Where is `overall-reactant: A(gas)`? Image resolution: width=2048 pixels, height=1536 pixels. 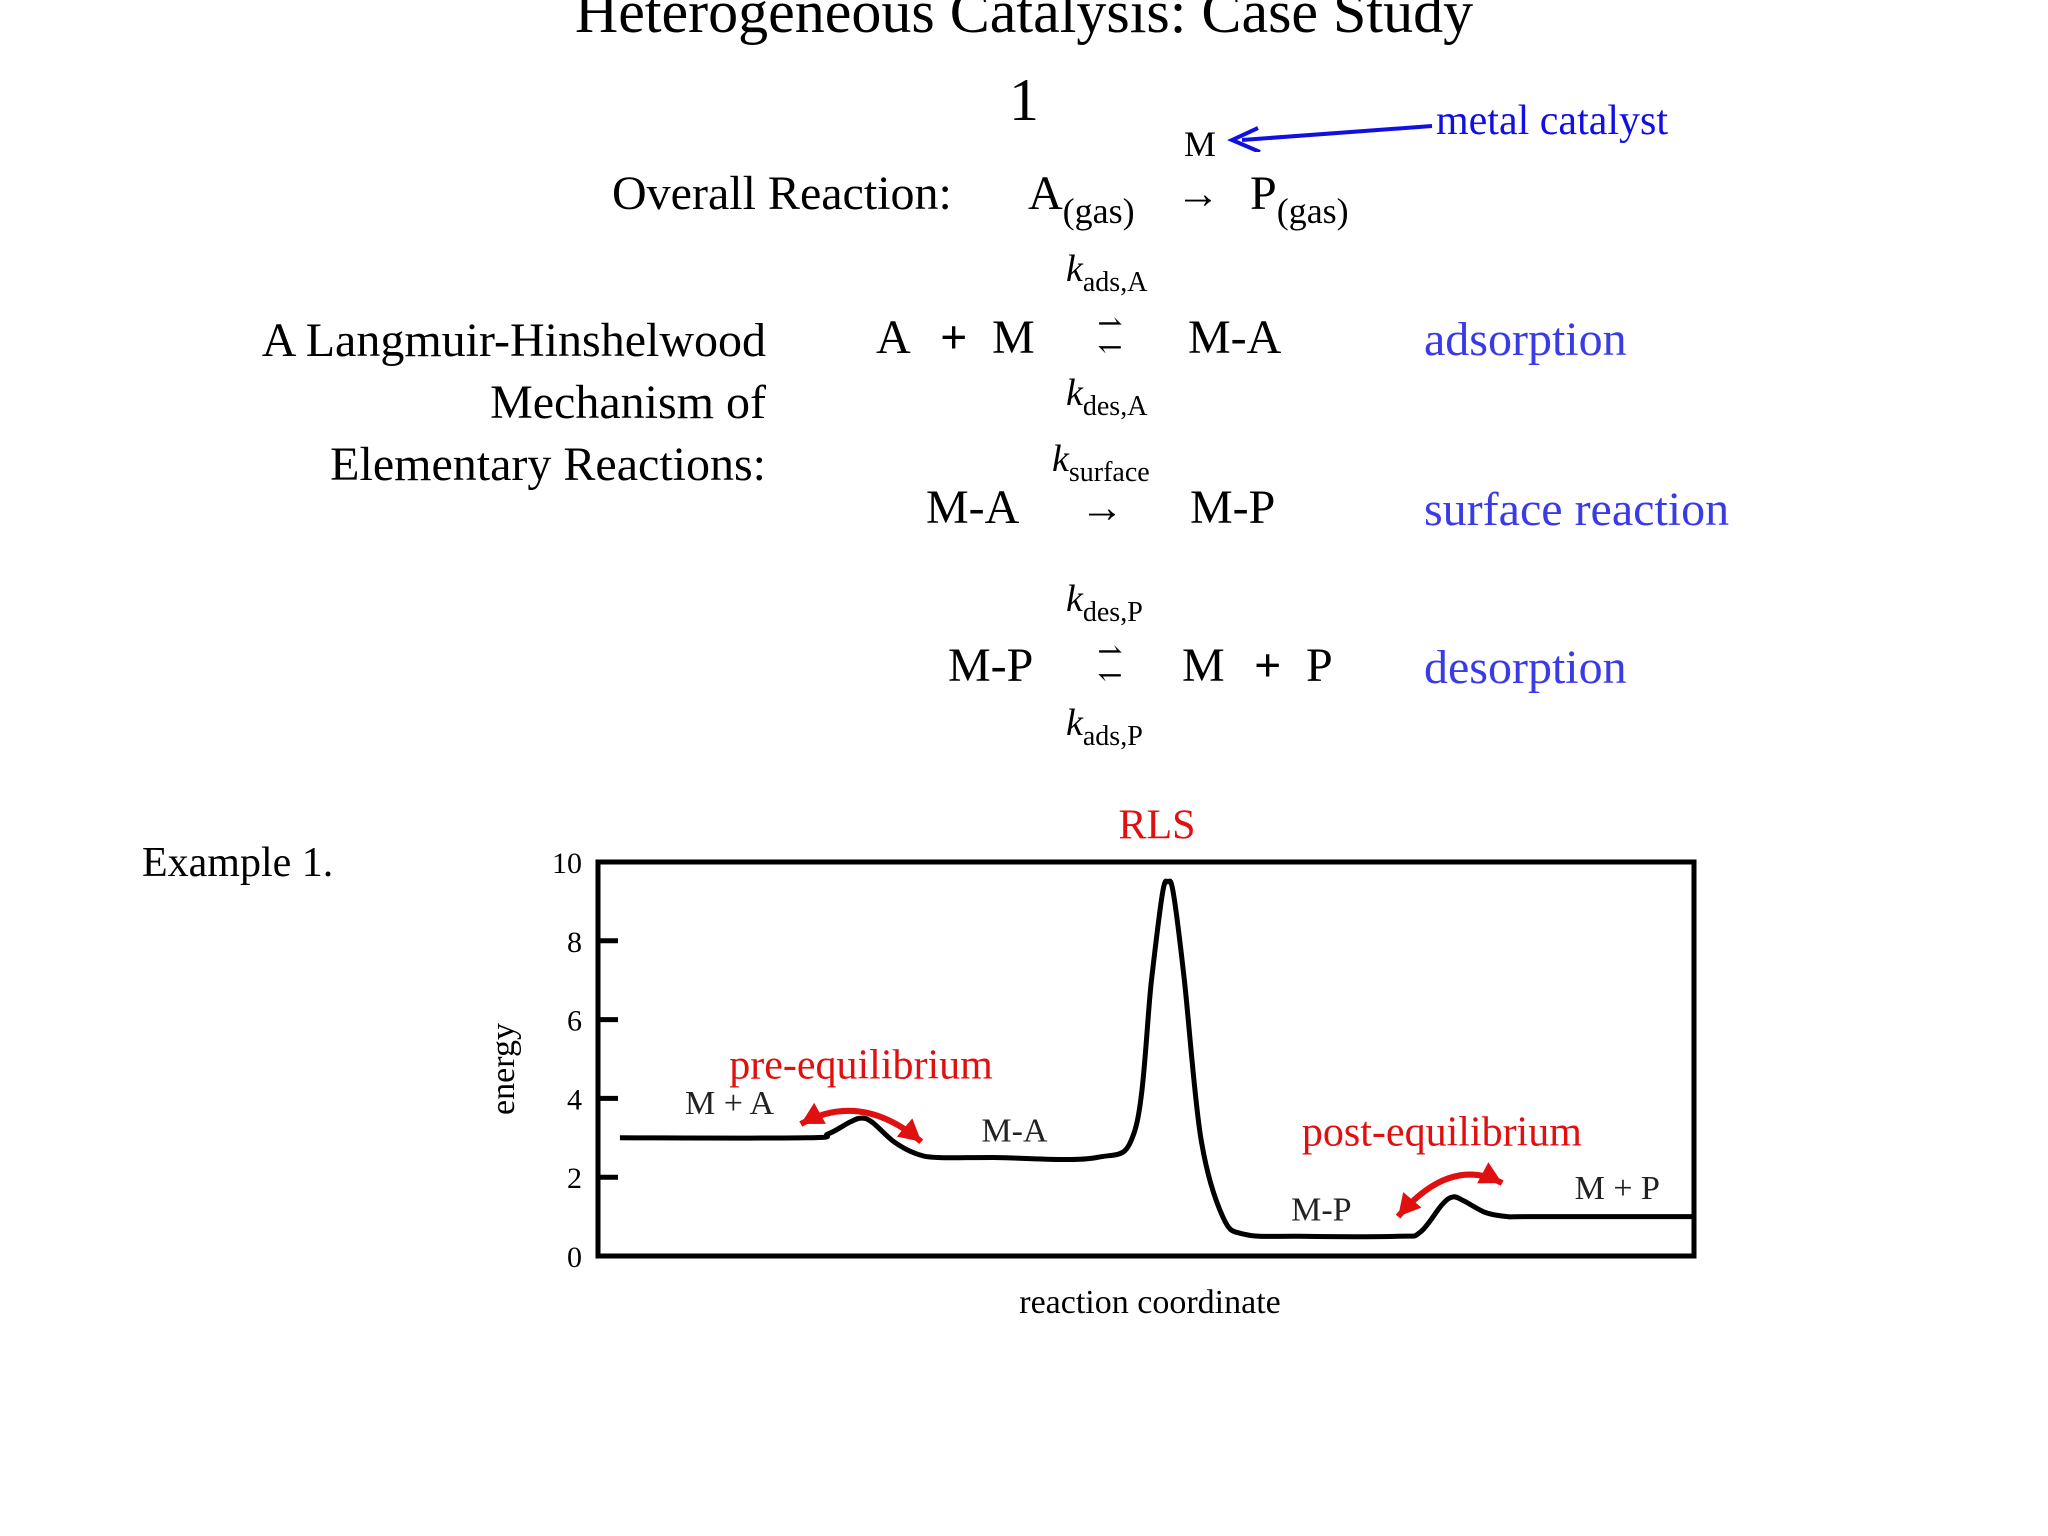
overall-reactant: A(gas) is located at coordinates (1081, 198).